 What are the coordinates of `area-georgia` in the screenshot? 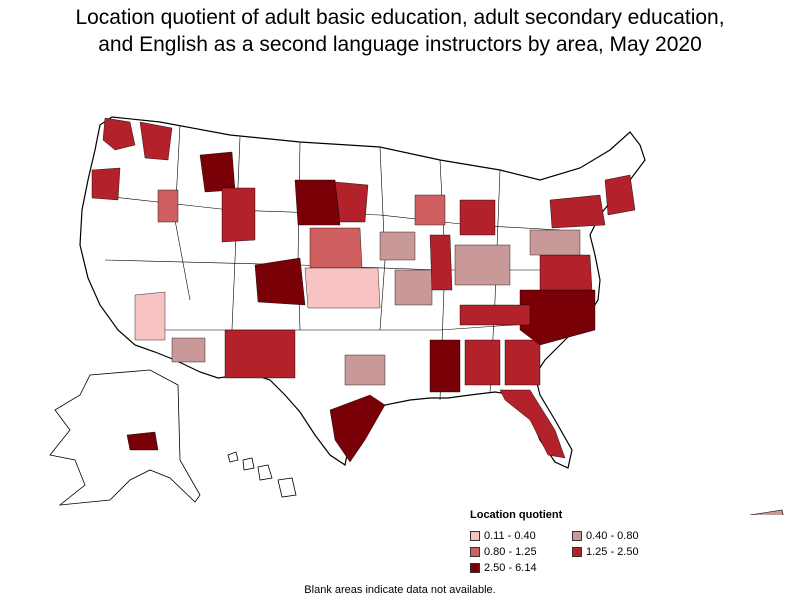 It's located at (522, 362).